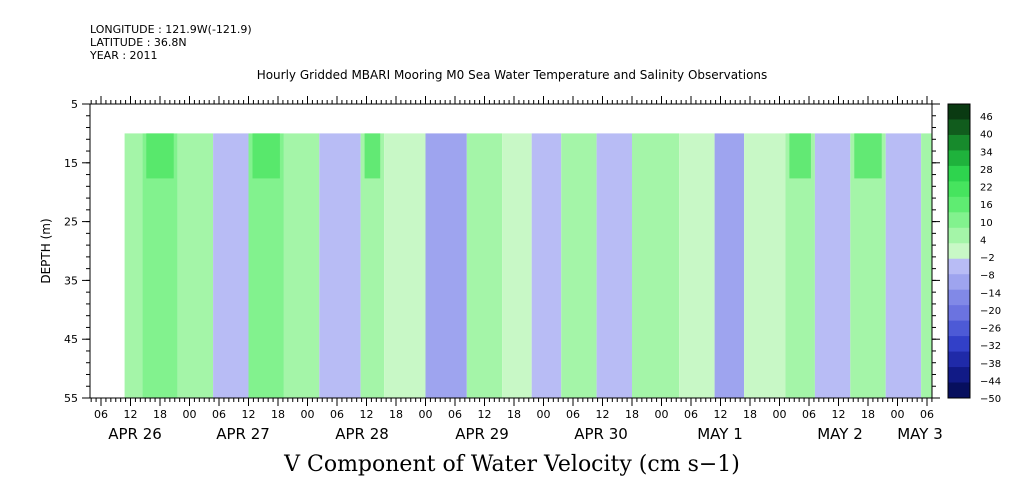  What do you see at coordinates (990, 364) in the screenshot?
I see `colorbar-label: −38` at bounding box center [990, 364].